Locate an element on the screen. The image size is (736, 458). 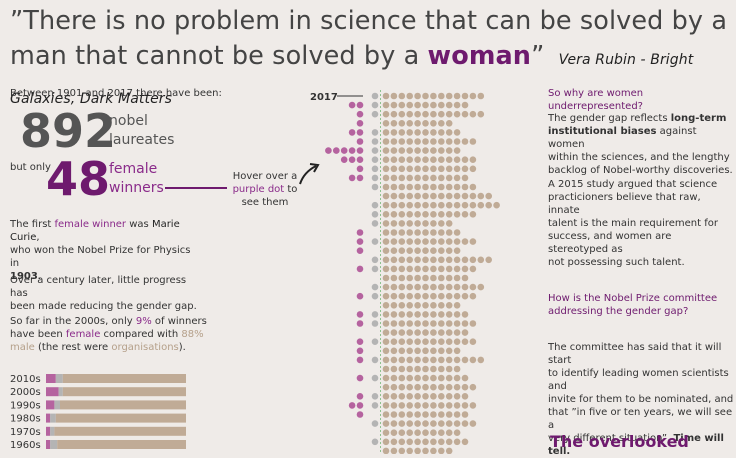
bar-male is located at coordinates (124, 392).